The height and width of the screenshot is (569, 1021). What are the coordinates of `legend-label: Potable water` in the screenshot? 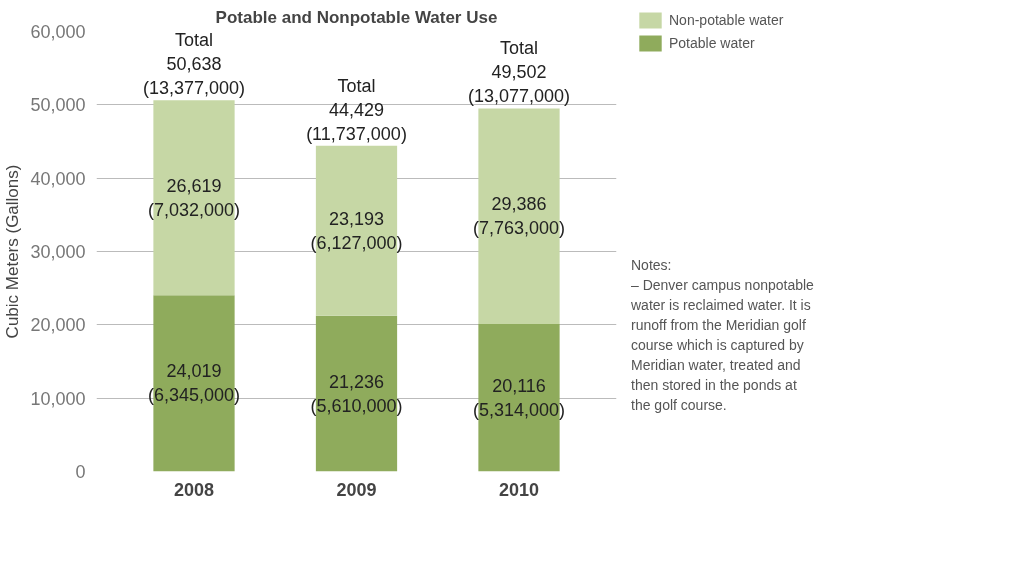 It's located at (712, 43).